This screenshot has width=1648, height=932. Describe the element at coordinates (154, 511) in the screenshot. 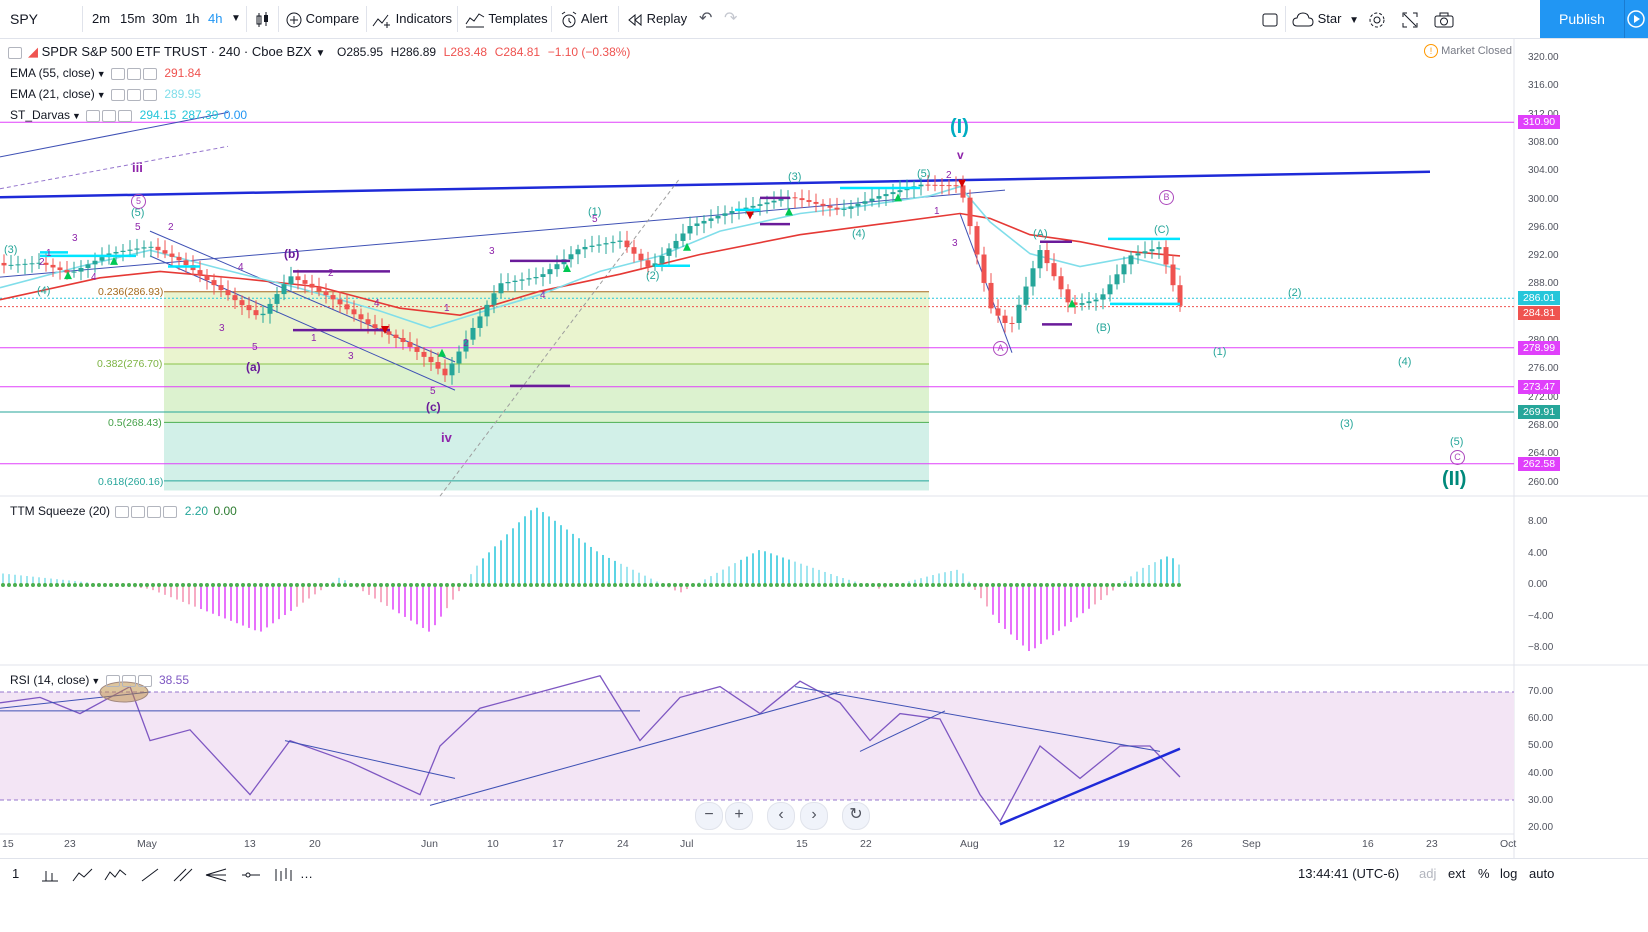

I see `ttm-source-icon` at that location.